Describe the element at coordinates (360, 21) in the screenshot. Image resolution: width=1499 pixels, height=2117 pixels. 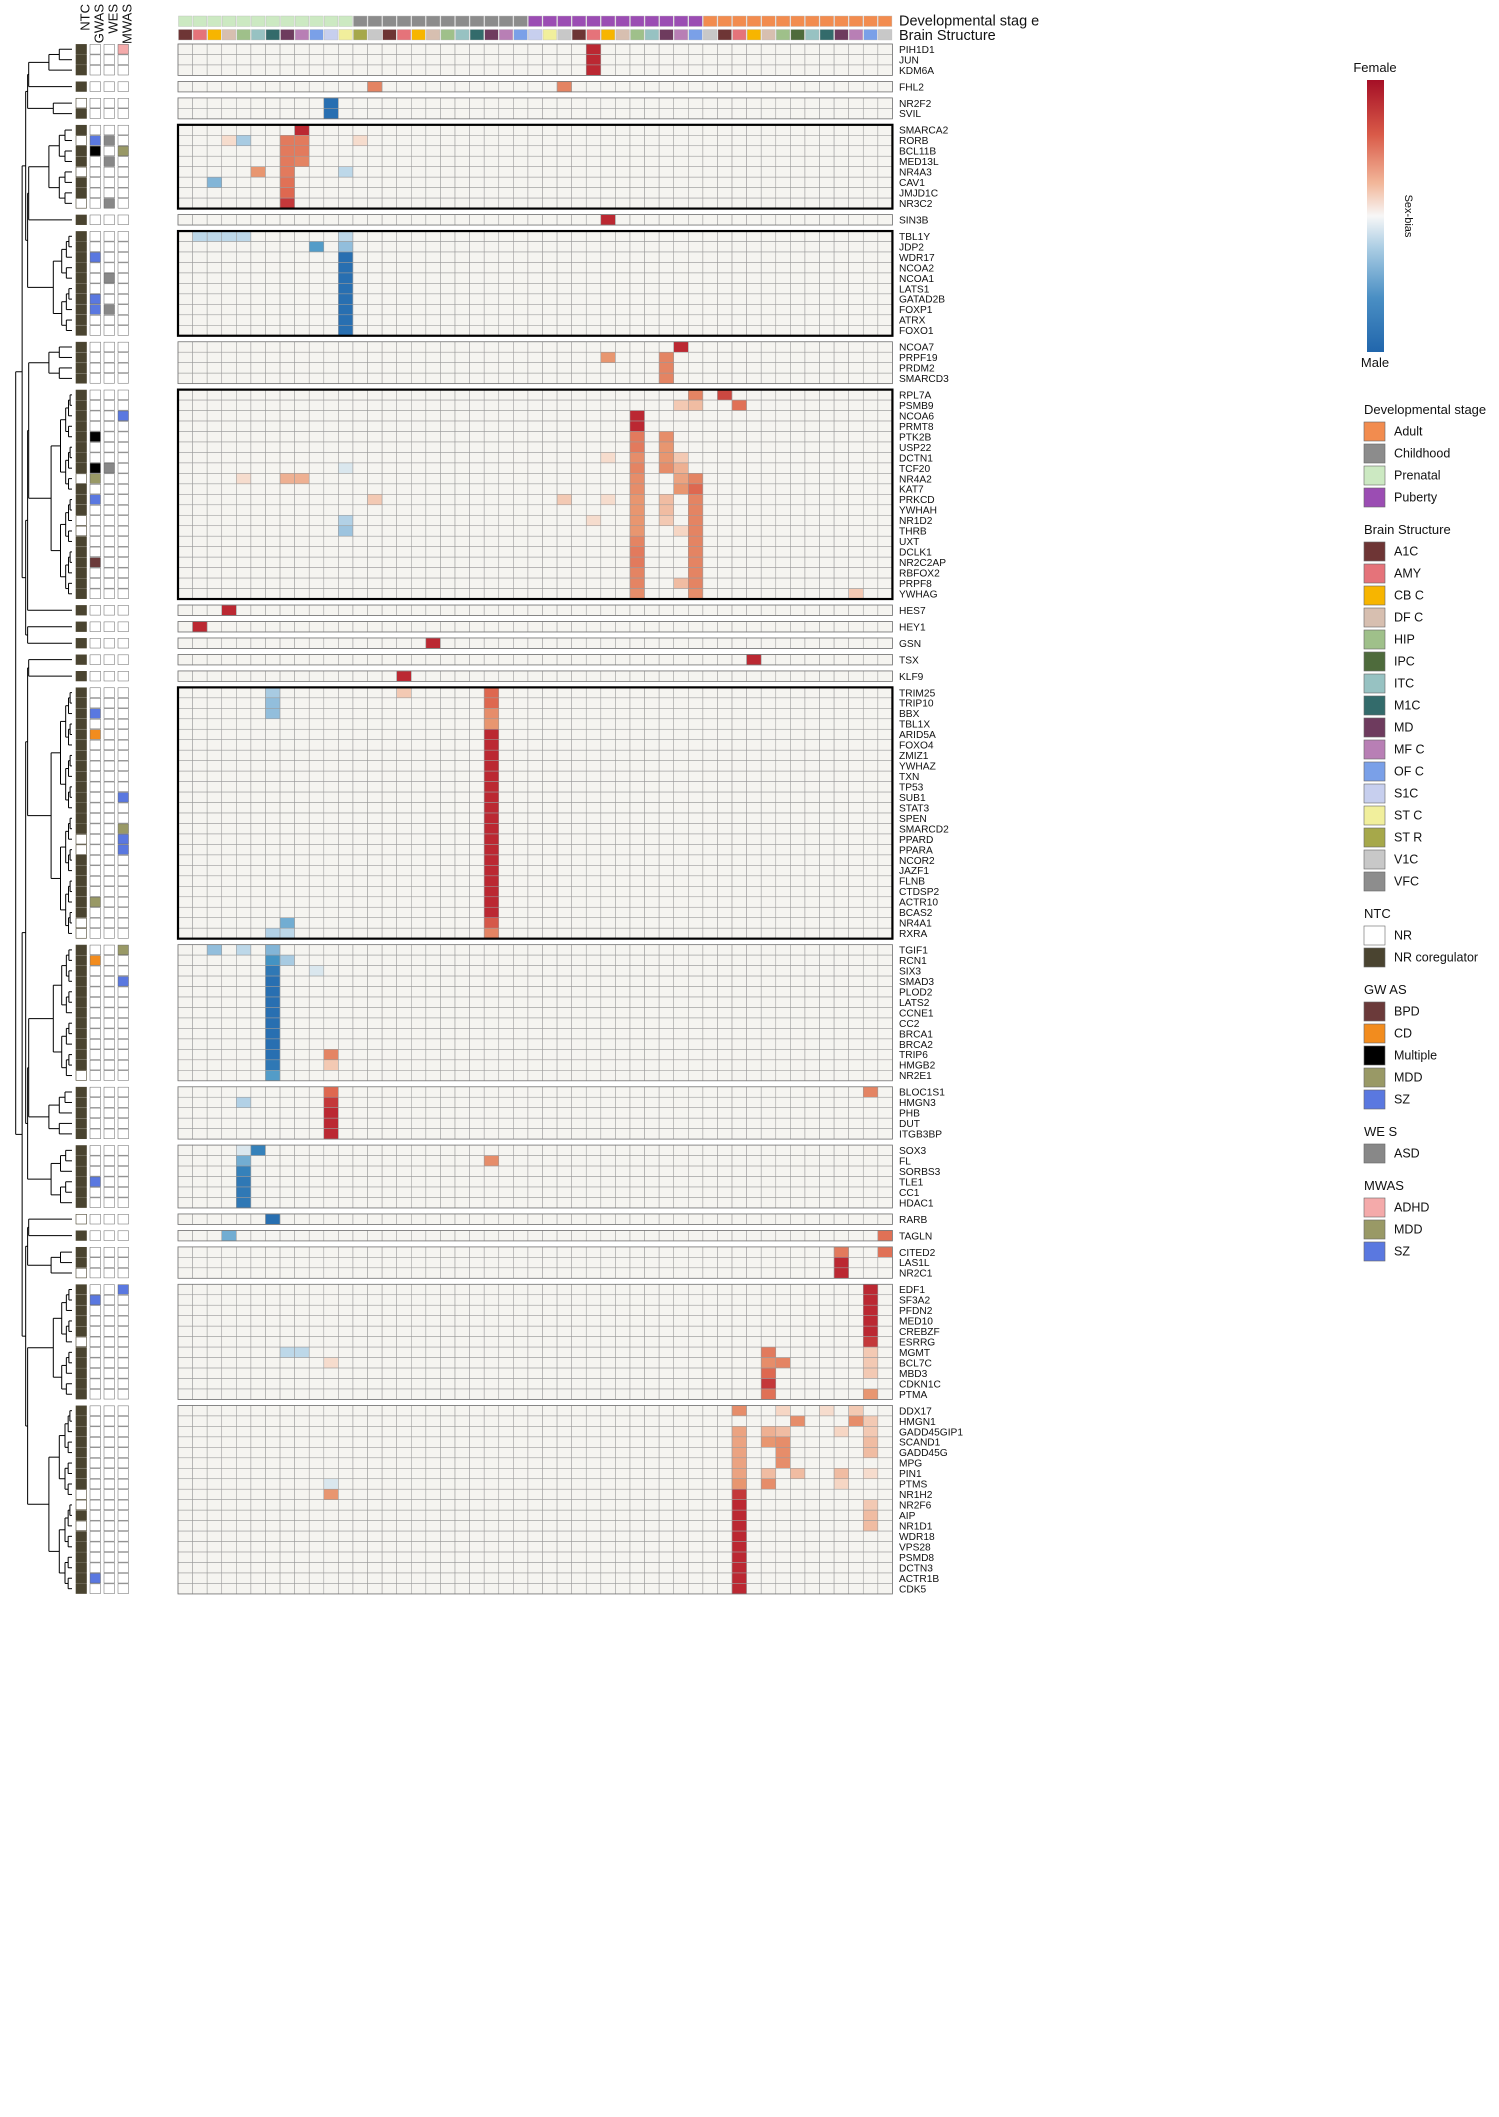
I see `stage-bar-cell` at that location.